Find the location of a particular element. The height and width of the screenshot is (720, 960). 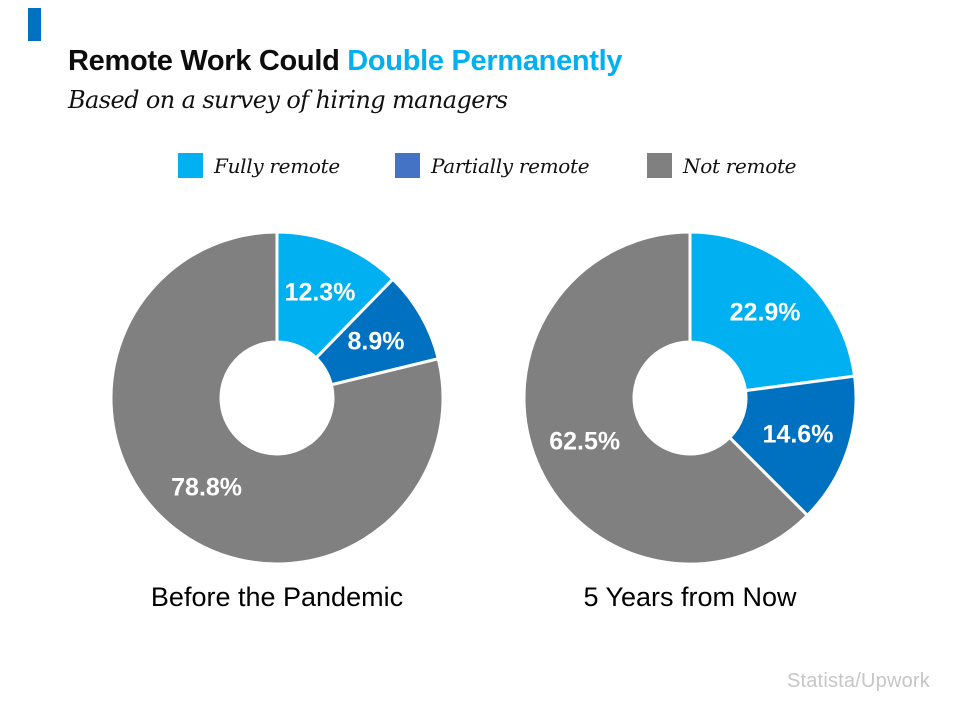

legend-item-not-remote: Not remote is located at coordinates (722, 165).